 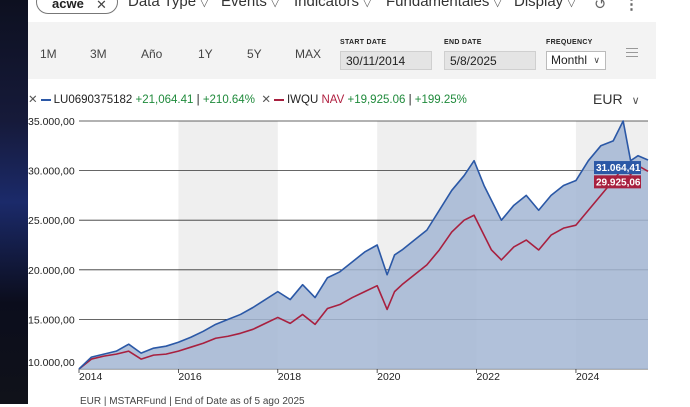 What do you see at coordinates (51, 122) in the screenshot?
I see `y-tick-label: 35.000,00` at bounding box center [51, 122].